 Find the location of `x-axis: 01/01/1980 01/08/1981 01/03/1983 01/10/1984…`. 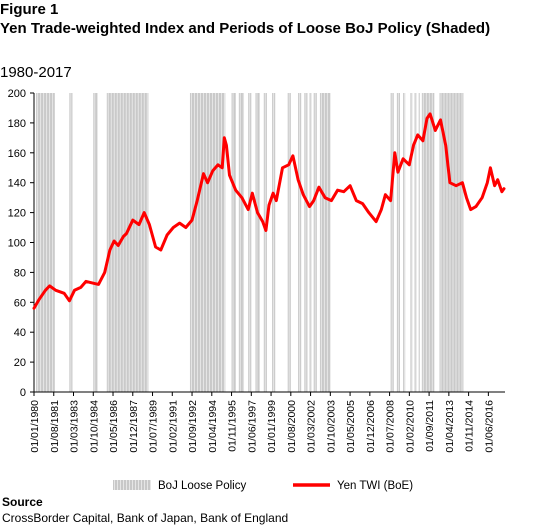

x-axis: 01/01/1980 01/08/1981 01/03/1983 01/10/1984… is located at coordinates (267, 422).